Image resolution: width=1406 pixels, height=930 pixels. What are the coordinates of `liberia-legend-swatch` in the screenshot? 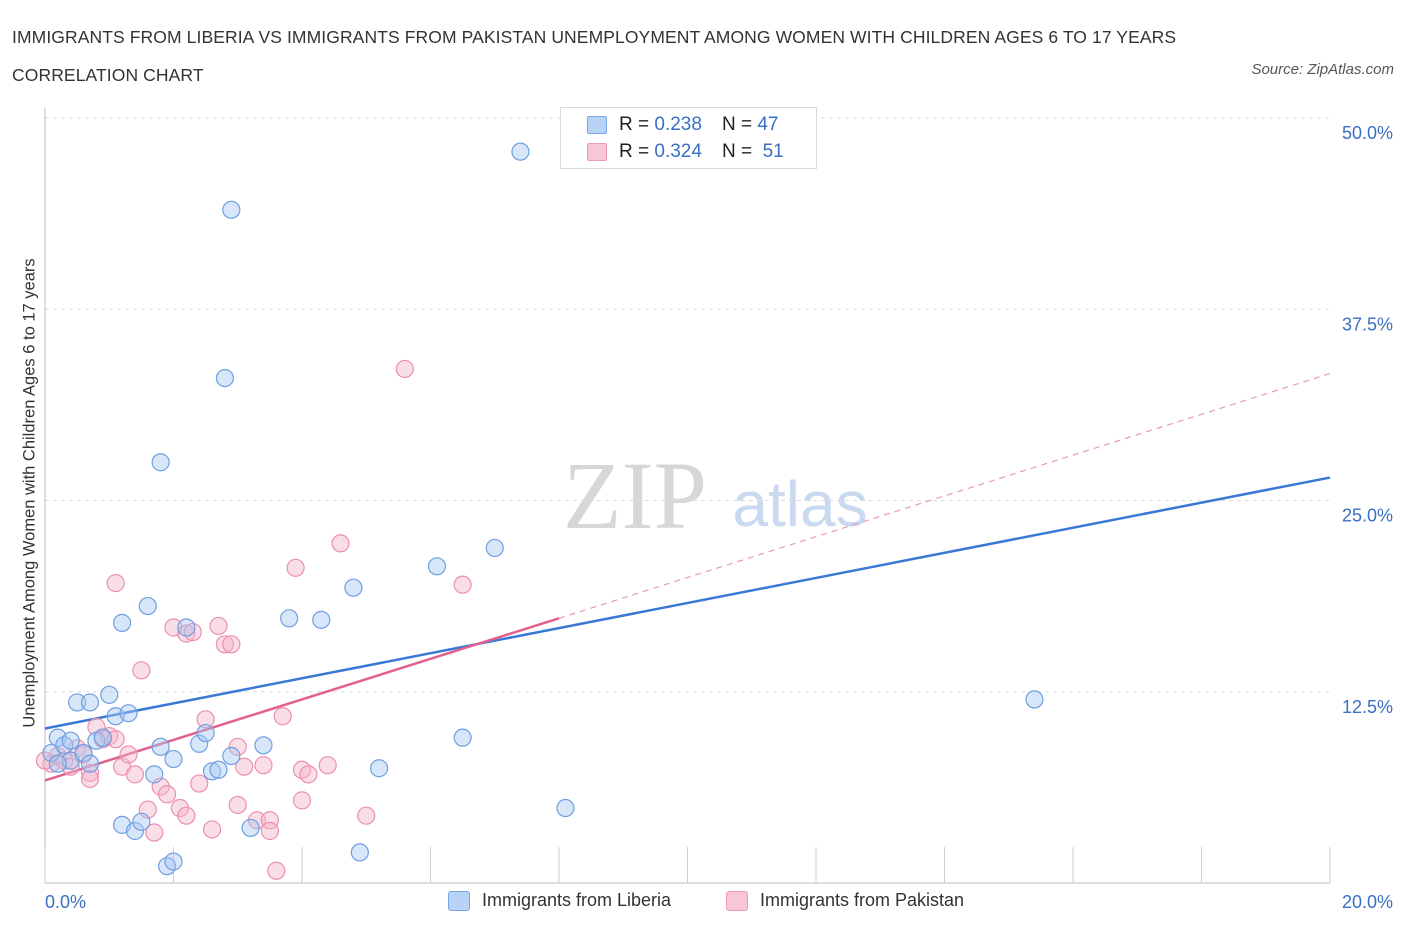 It's located at (459, 900).